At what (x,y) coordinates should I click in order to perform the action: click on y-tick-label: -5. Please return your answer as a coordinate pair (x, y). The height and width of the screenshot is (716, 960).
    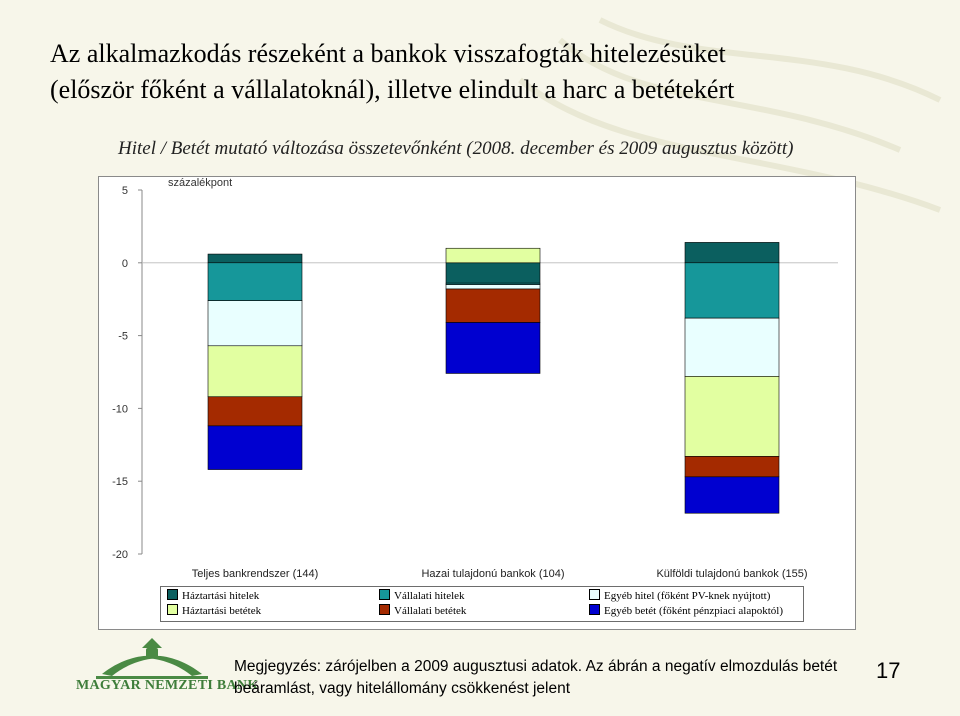
    Looking at the image, I should click on (123, 337).